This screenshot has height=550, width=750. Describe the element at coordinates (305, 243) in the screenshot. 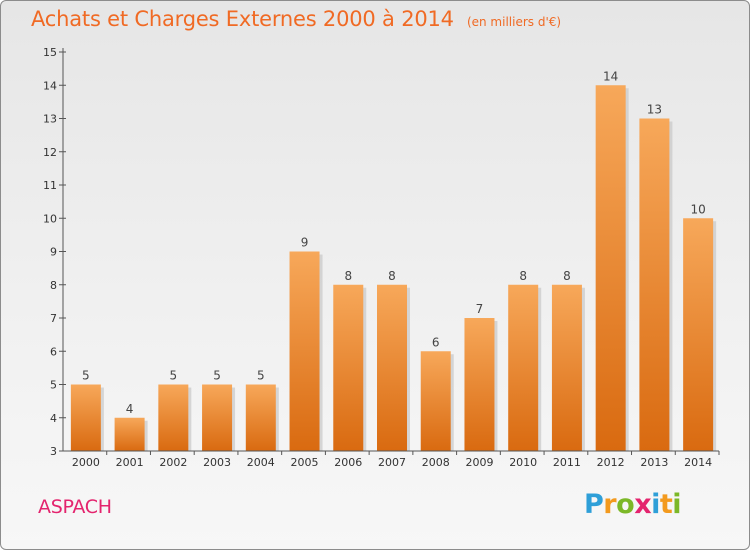

I see `data-label: 9` at that location.